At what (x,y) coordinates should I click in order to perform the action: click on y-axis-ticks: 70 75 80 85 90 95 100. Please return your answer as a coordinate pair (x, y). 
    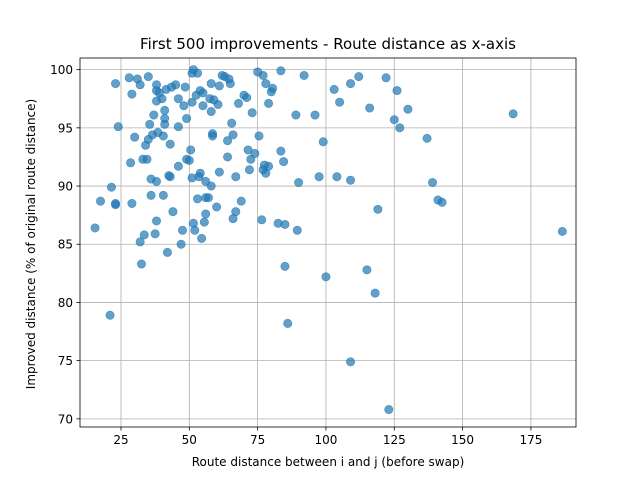
    Looking at the image, I should click on (65, 244).